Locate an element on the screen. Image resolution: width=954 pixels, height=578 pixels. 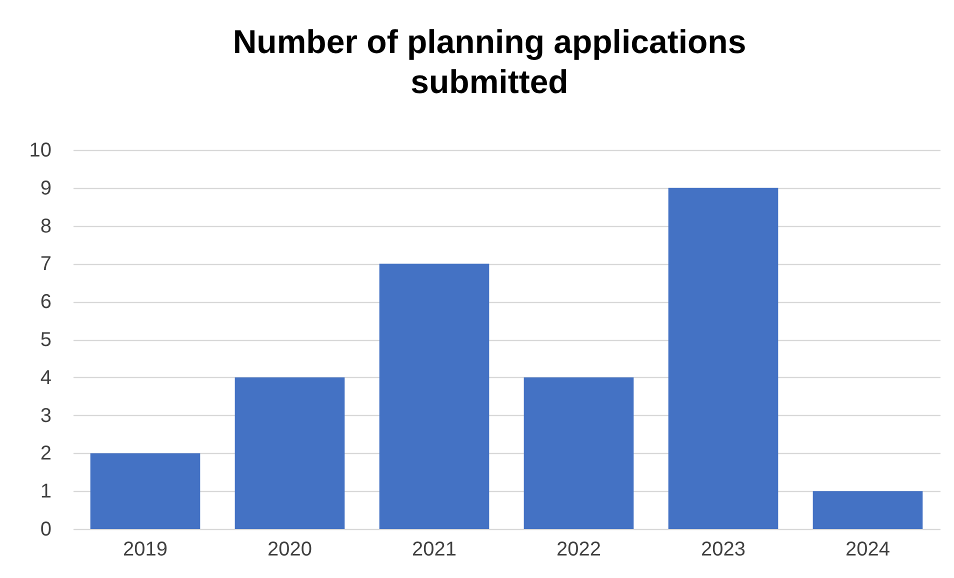
y-tick-label: 9 is located at coordinates (46, 188).